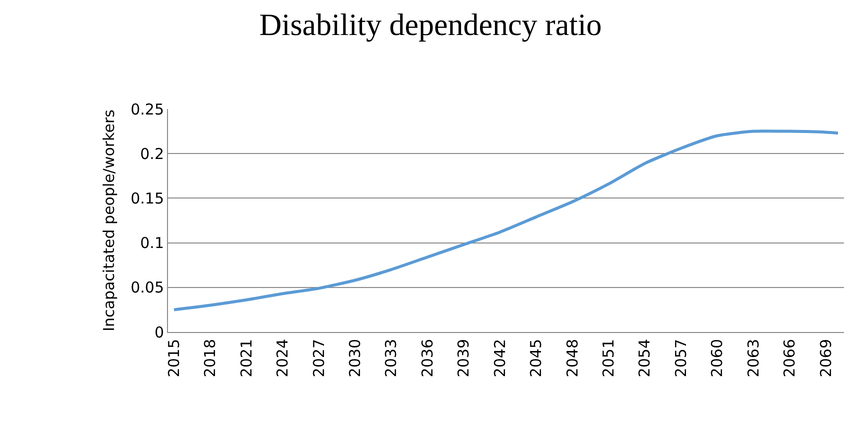 The image size is (861, 437). What do you see at coordinates (109, 220) in the screenshot?
I see `y-axis-title: Incapacitated people/workers` at bounding box center [109, 220].